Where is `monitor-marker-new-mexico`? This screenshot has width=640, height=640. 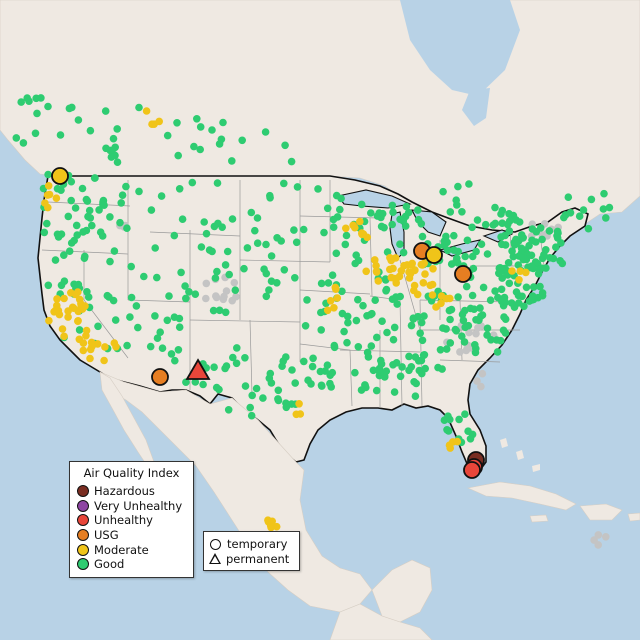 monitor-marker-new-mexico is located at coordinates (198, 369).